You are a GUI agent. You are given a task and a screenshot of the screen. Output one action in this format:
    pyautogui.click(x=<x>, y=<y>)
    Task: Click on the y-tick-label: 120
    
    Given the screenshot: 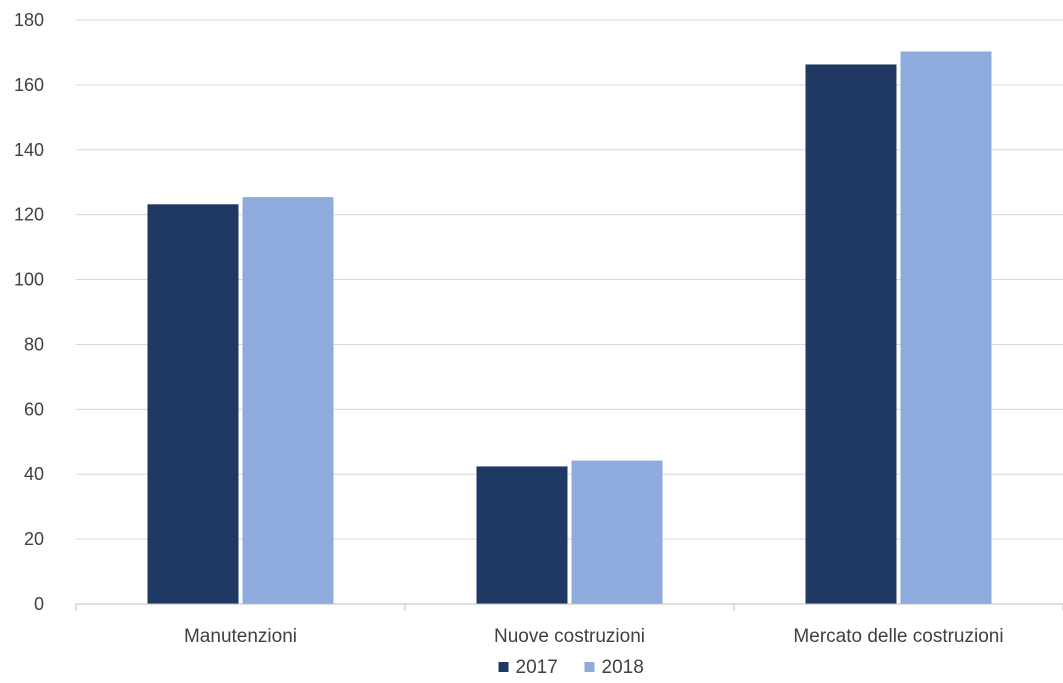 What is the action you would take?
    pyautogui.click(x=29, y=215)
    